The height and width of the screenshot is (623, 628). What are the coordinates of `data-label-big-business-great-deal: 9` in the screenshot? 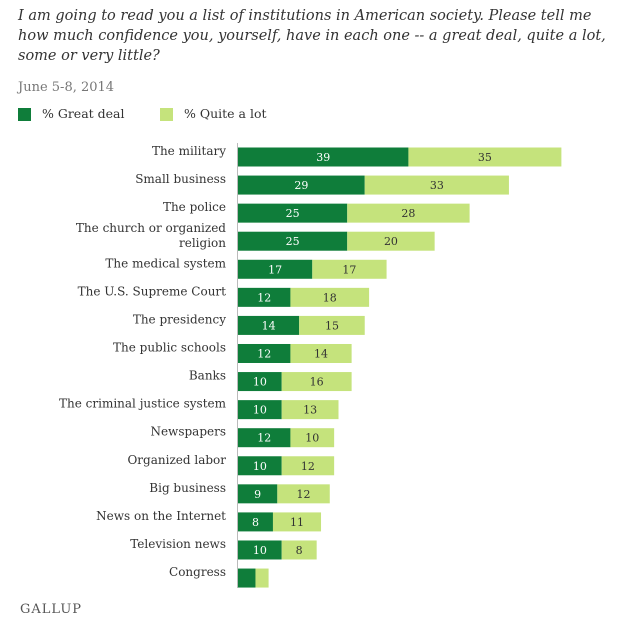 It's located at (257, 494).